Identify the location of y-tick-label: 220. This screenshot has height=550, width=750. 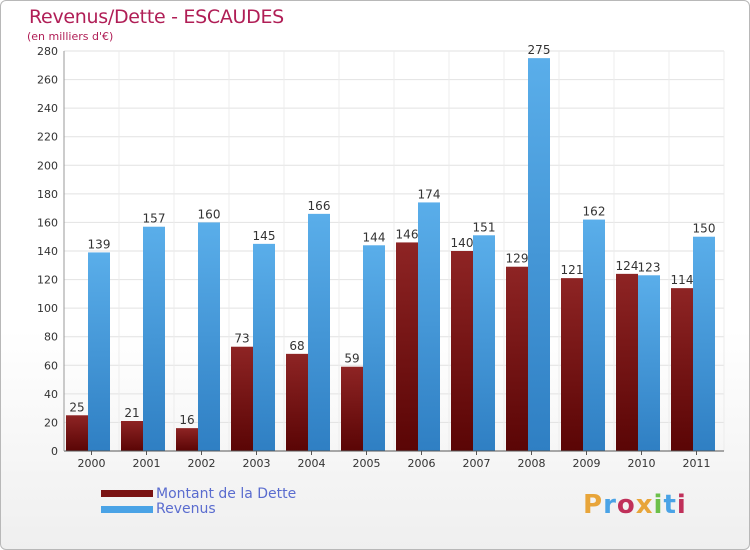
(47, 137).